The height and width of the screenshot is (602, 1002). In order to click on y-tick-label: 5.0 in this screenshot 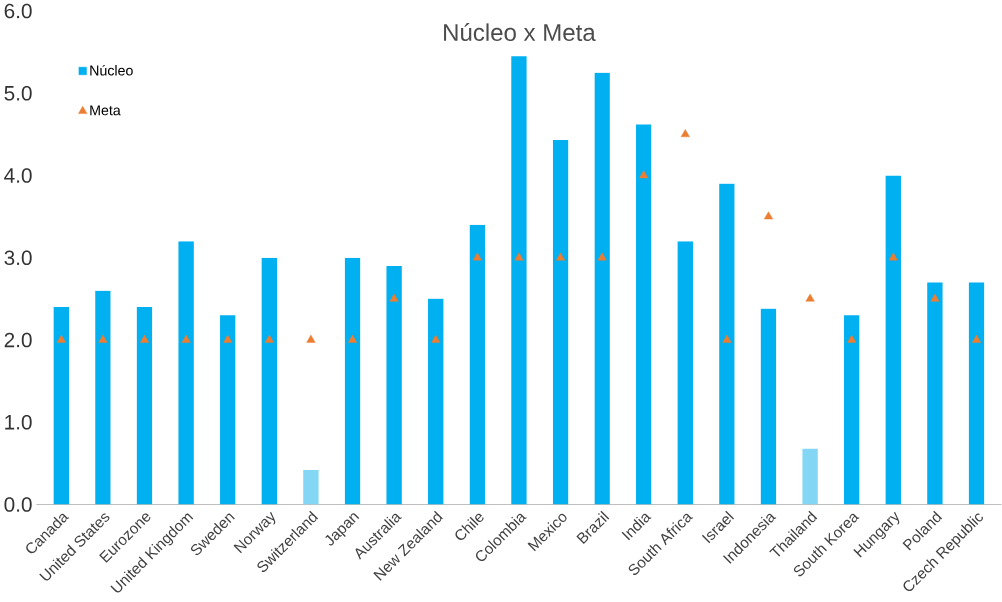, I will do `click(18, 93)`.